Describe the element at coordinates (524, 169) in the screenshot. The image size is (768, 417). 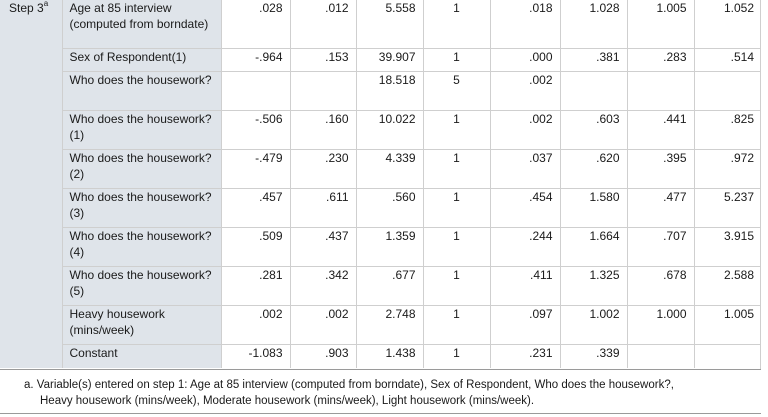
I see `cell-sig: .037` at that location.